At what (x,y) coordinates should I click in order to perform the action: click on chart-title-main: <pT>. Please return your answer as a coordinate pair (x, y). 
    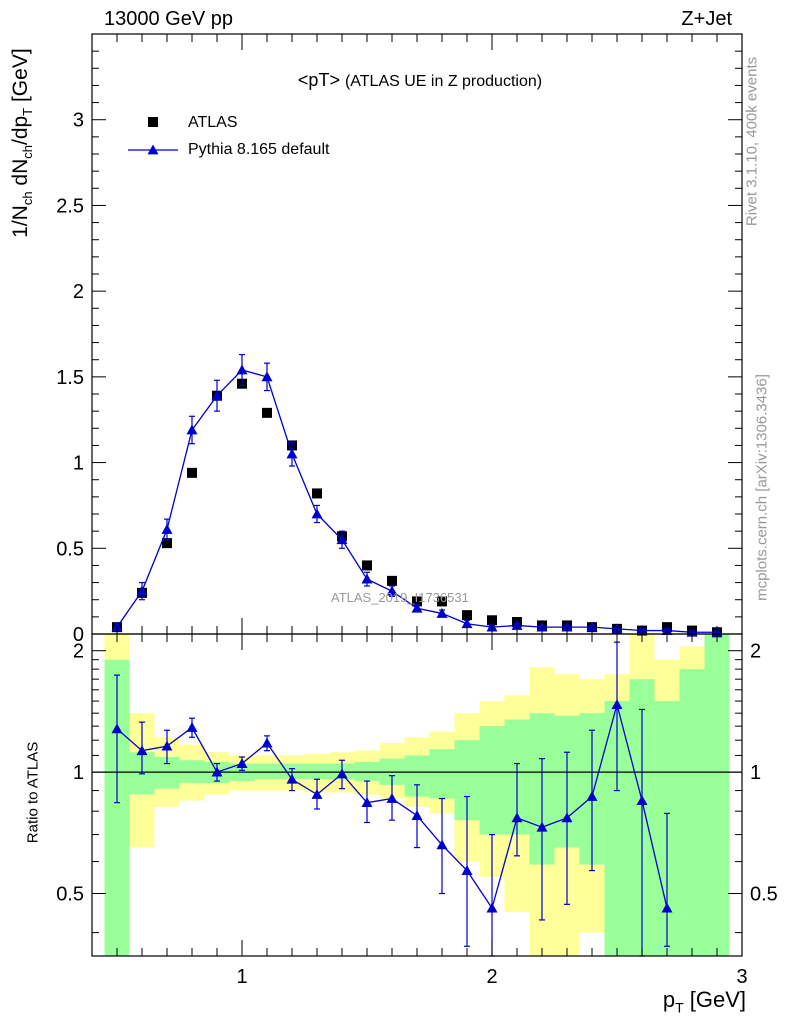
    Looking at the image, I should click on (318, 80).